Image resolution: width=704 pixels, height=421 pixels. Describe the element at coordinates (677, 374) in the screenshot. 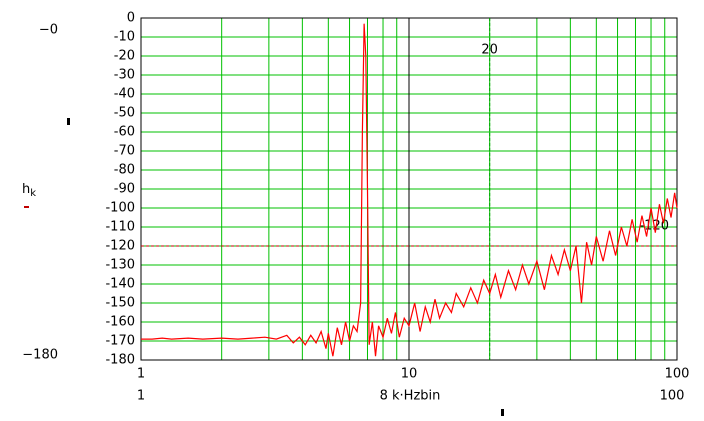

I see `x-tick-label: 100` at that location.